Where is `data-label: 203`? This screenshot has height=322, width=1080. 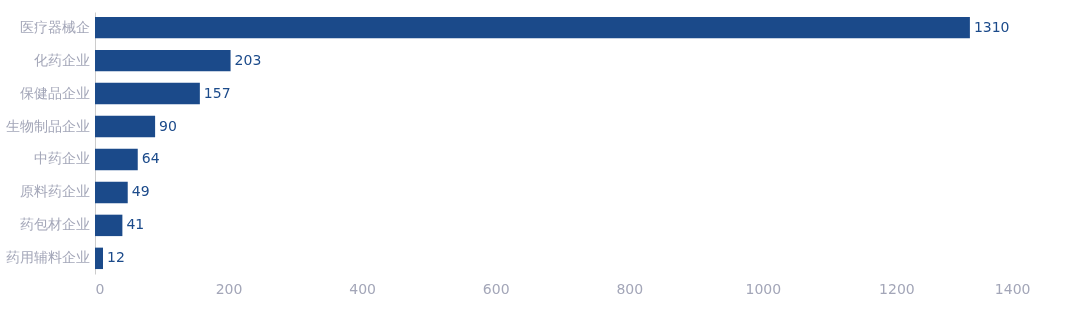
data-label: 203 is located at coordinates (248, 59).